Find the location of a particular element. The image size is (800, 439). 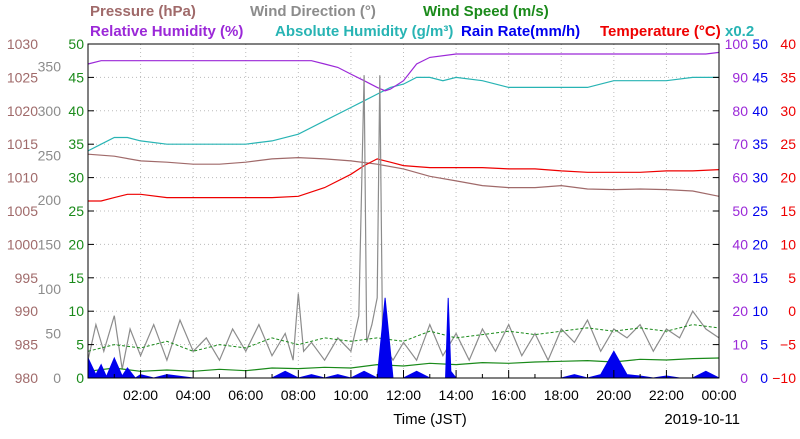

x-tick-label: 00:00 is located at coordinates (718, 395).